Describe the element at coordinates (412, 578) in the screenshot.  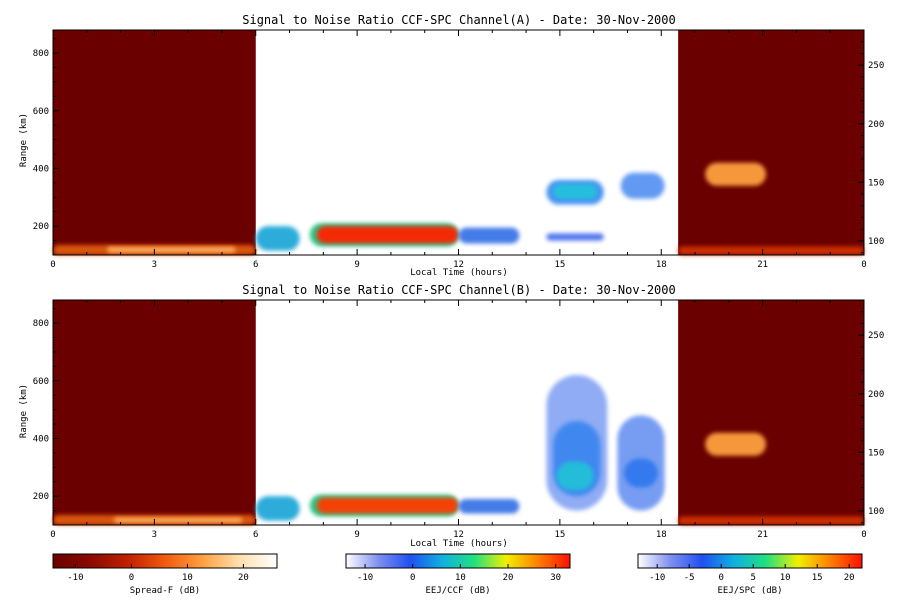
I see `colorbar-eej-ccf-tick-label: 0` at that location.